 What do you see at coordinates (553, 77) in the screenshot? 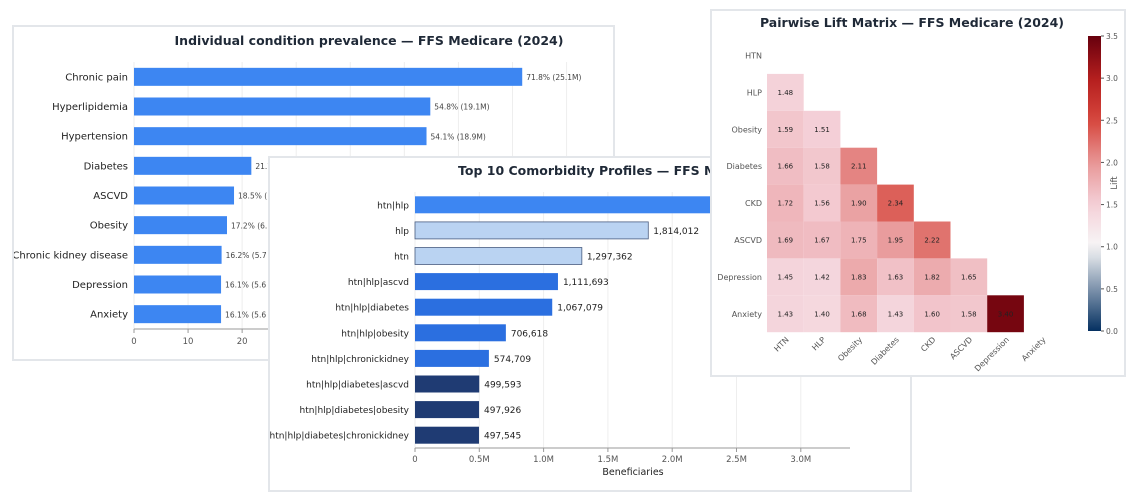
I see `data-label: 71.8% (25.1M)` at bounding box center [553, 77].